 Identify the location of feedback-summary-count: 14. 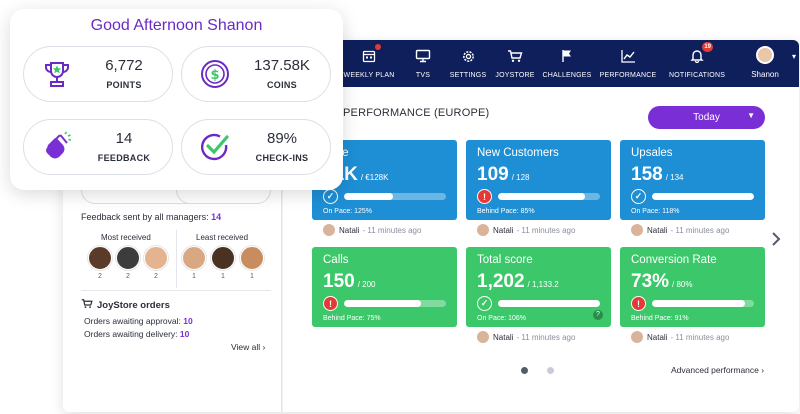
(216, 217).